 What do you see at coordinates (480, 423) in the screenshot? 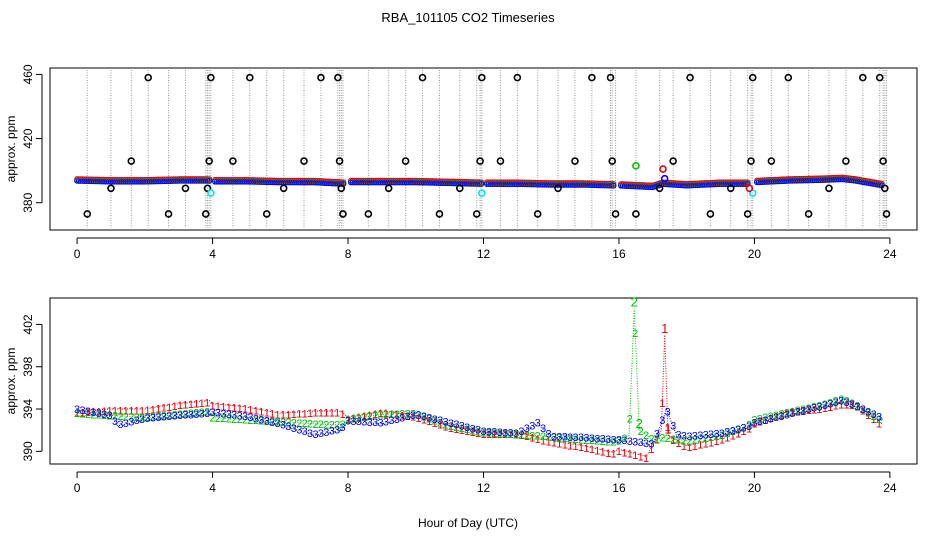
I see `series-3-line` at bounding box center [480, 423].